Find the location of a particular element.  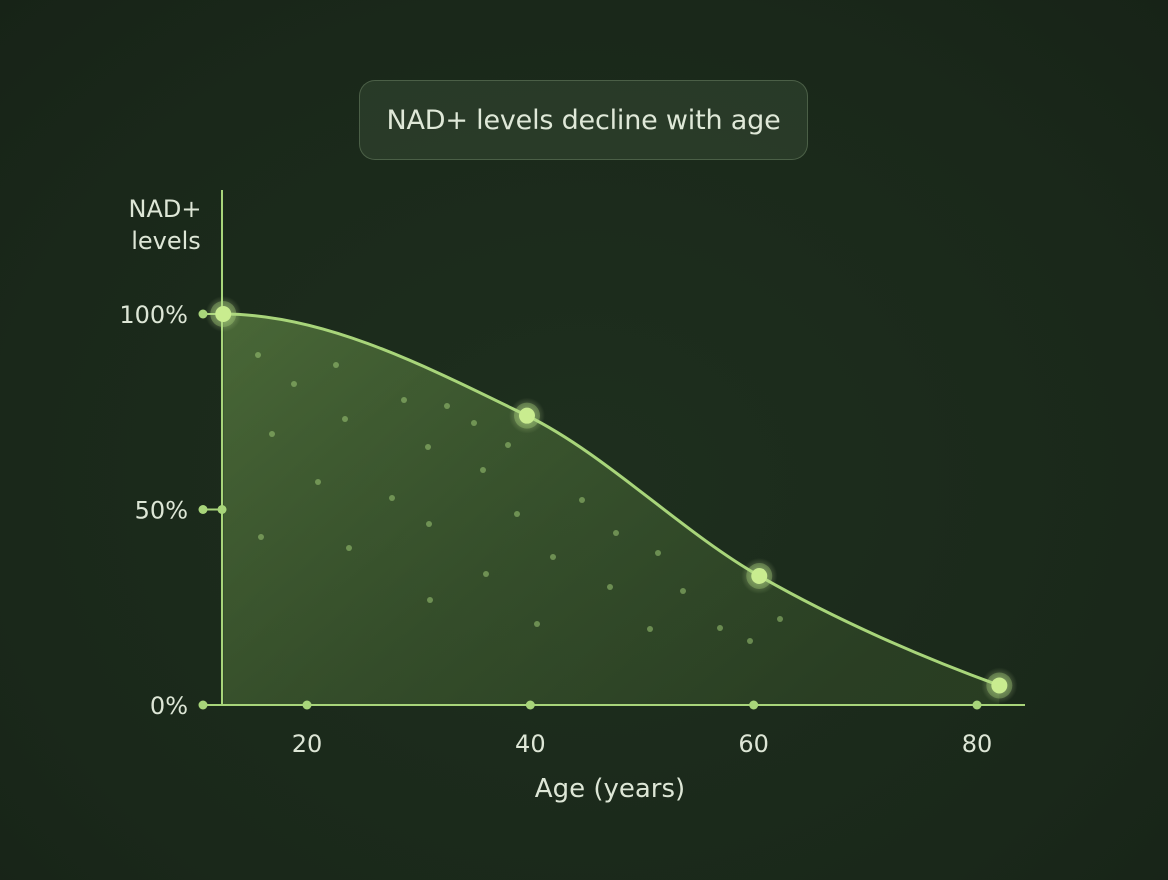

y-axis-label-line-1: NAD+ is located at coordinates (165, 209).